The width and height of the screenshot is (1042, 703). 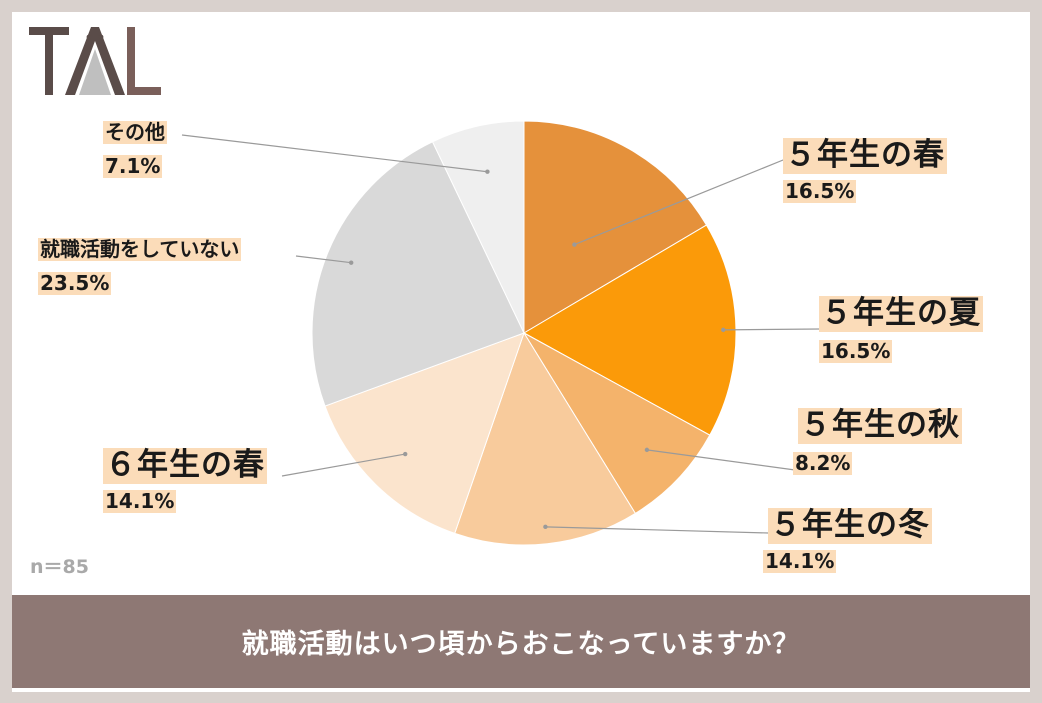 I want to click on slice-label: その他, so click(x=135, y=132).